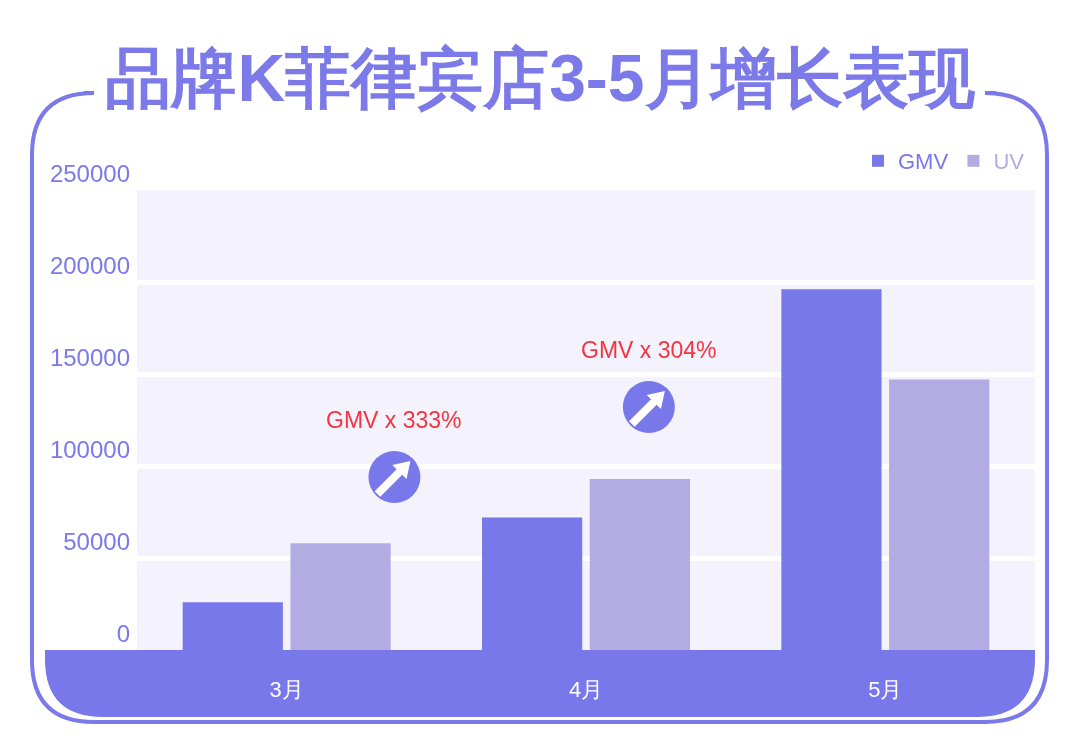 Image resolution: width=1080 pixels, height=739 pixels. I want to click on x-tick-label: 4月, so click(586, 689).